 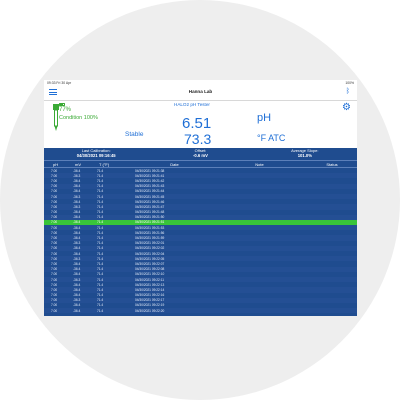 I want to click on hamburger-icon, so click(x=53, y=92).